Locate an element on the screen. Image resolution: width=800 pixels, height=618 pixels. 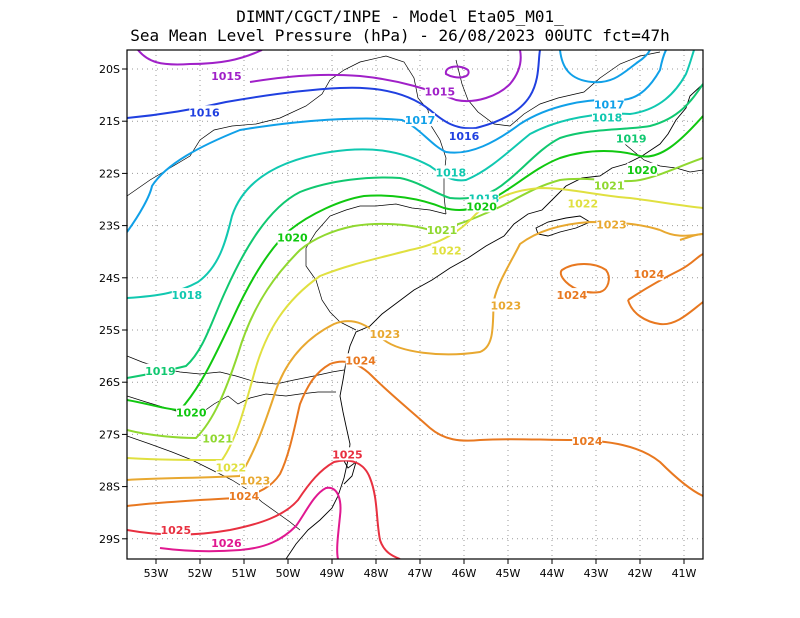
lon-tick-label: 45W is located at coordinates (508, 573).